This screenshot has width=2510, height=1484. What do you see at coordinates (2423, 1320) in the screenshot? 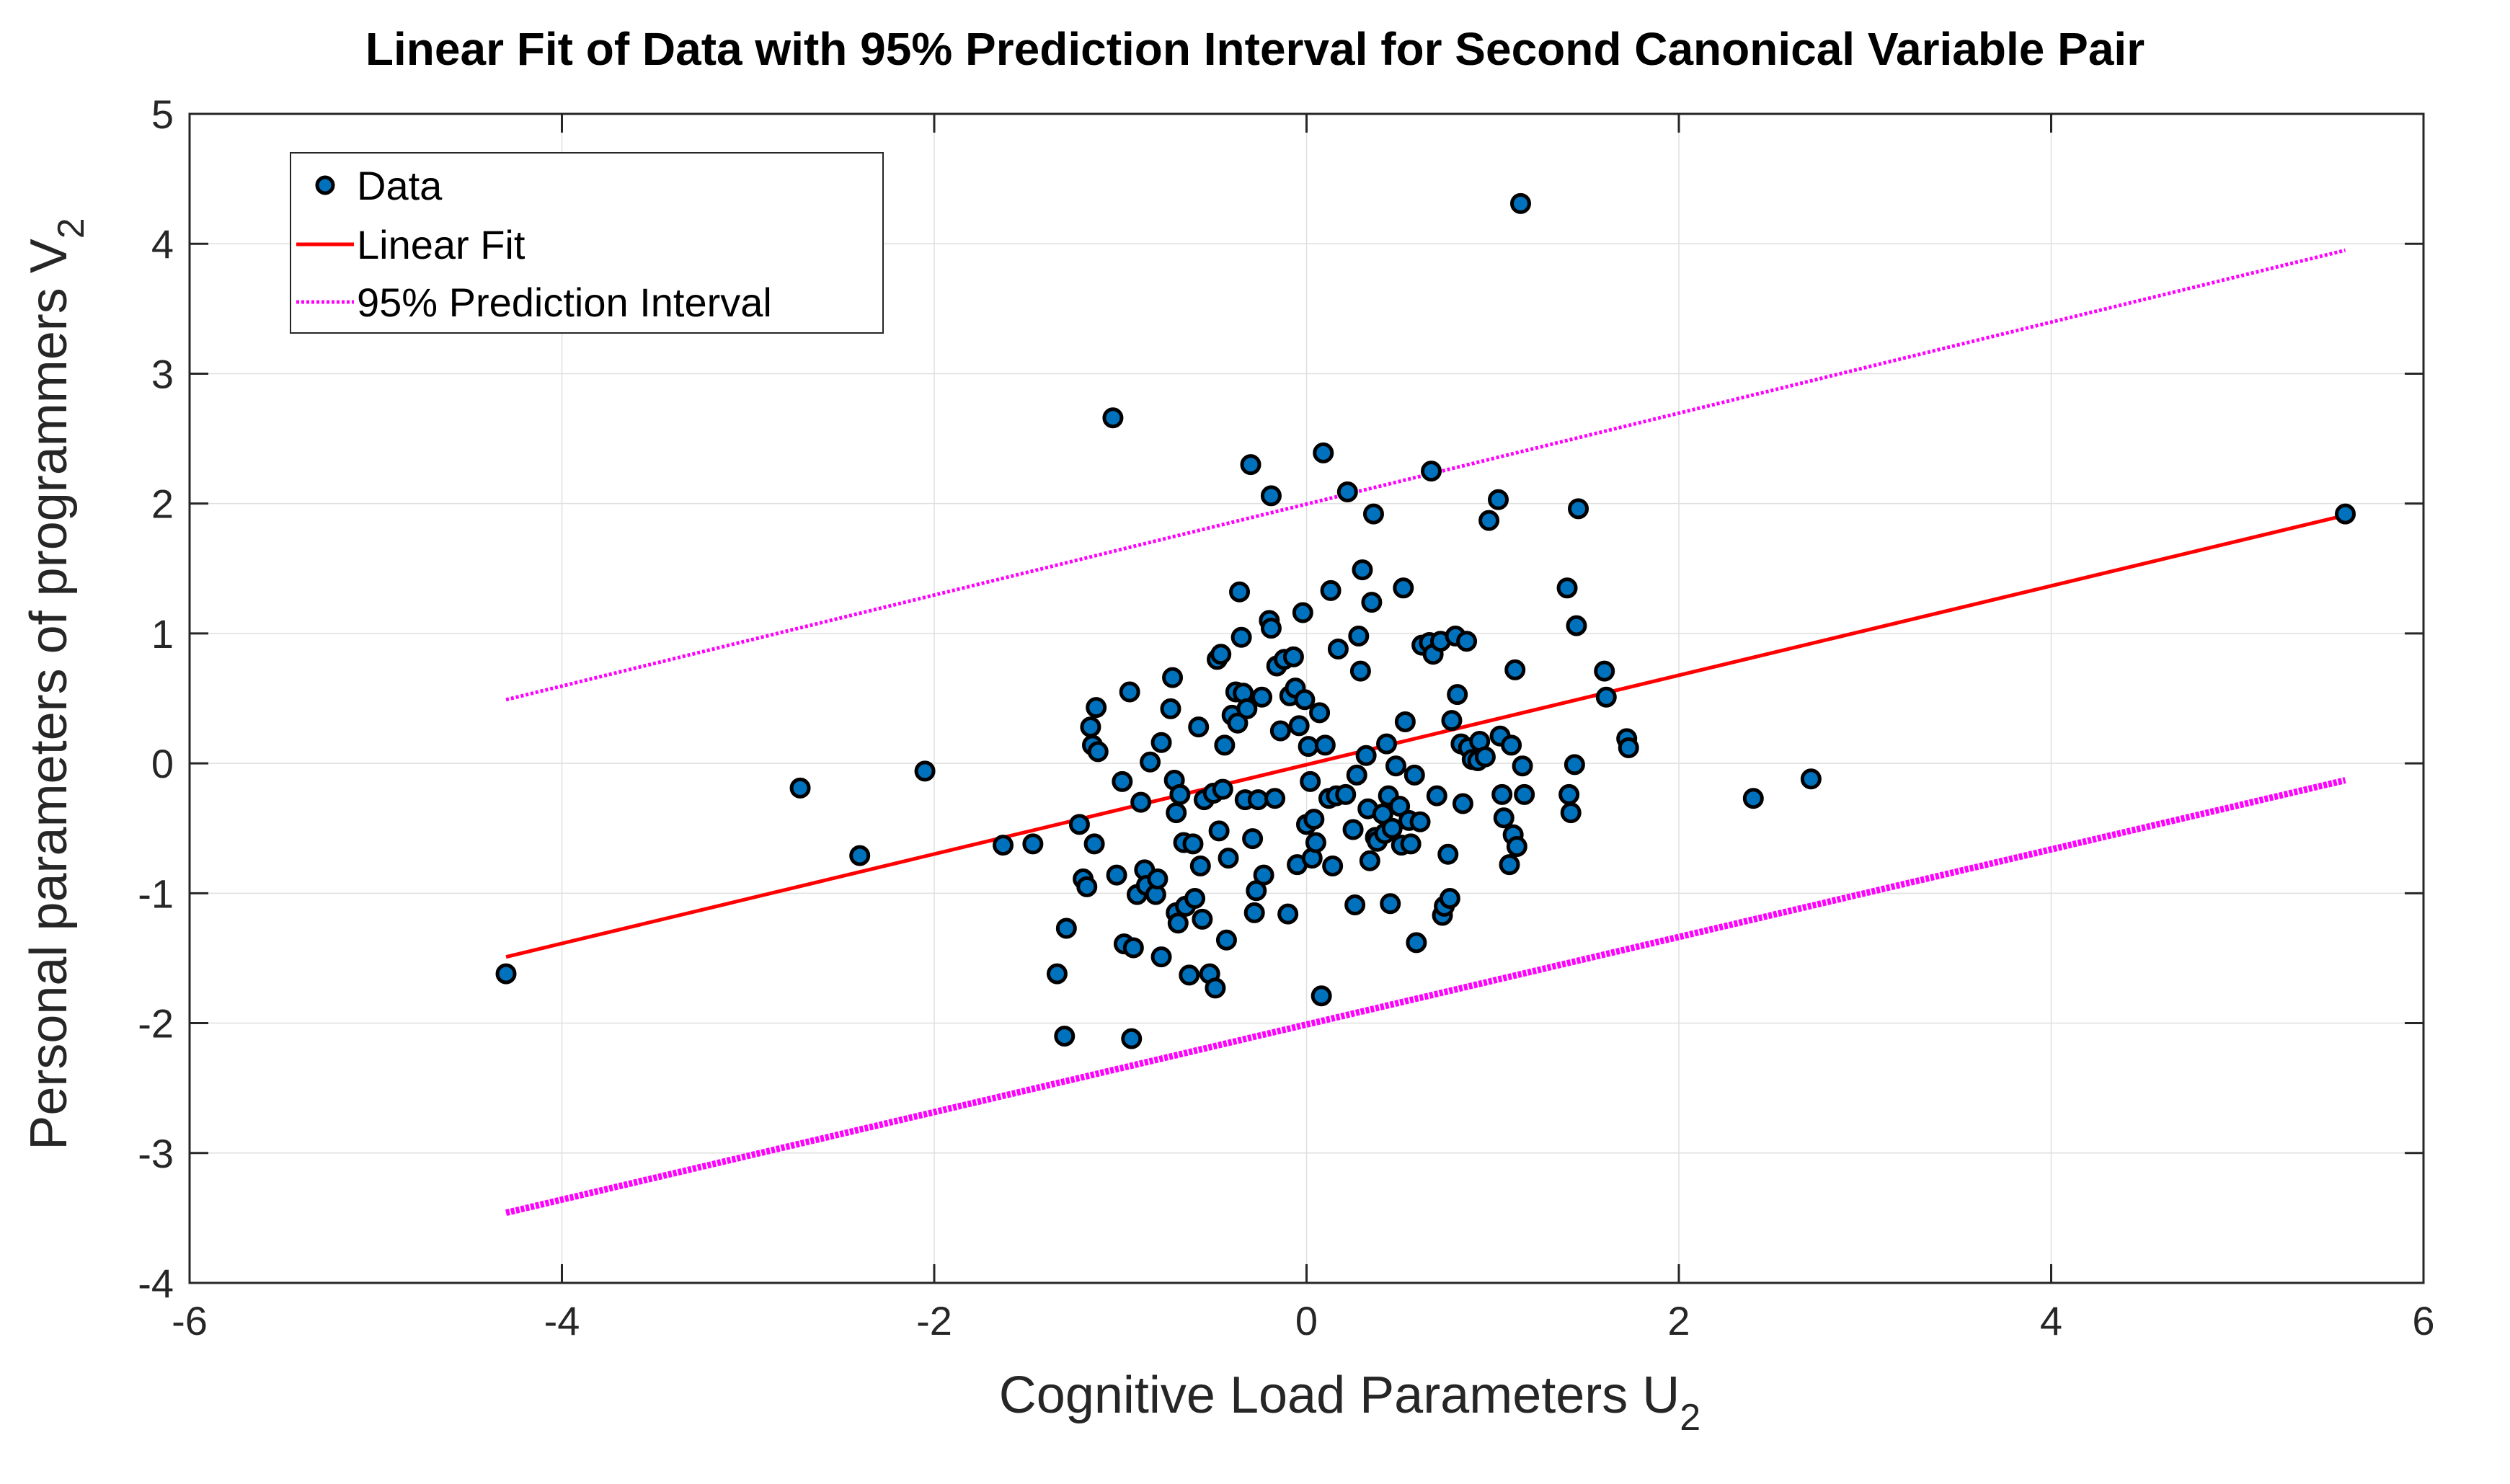
I see `x-tick-label: 6` at bounding box center [2423, 1320].